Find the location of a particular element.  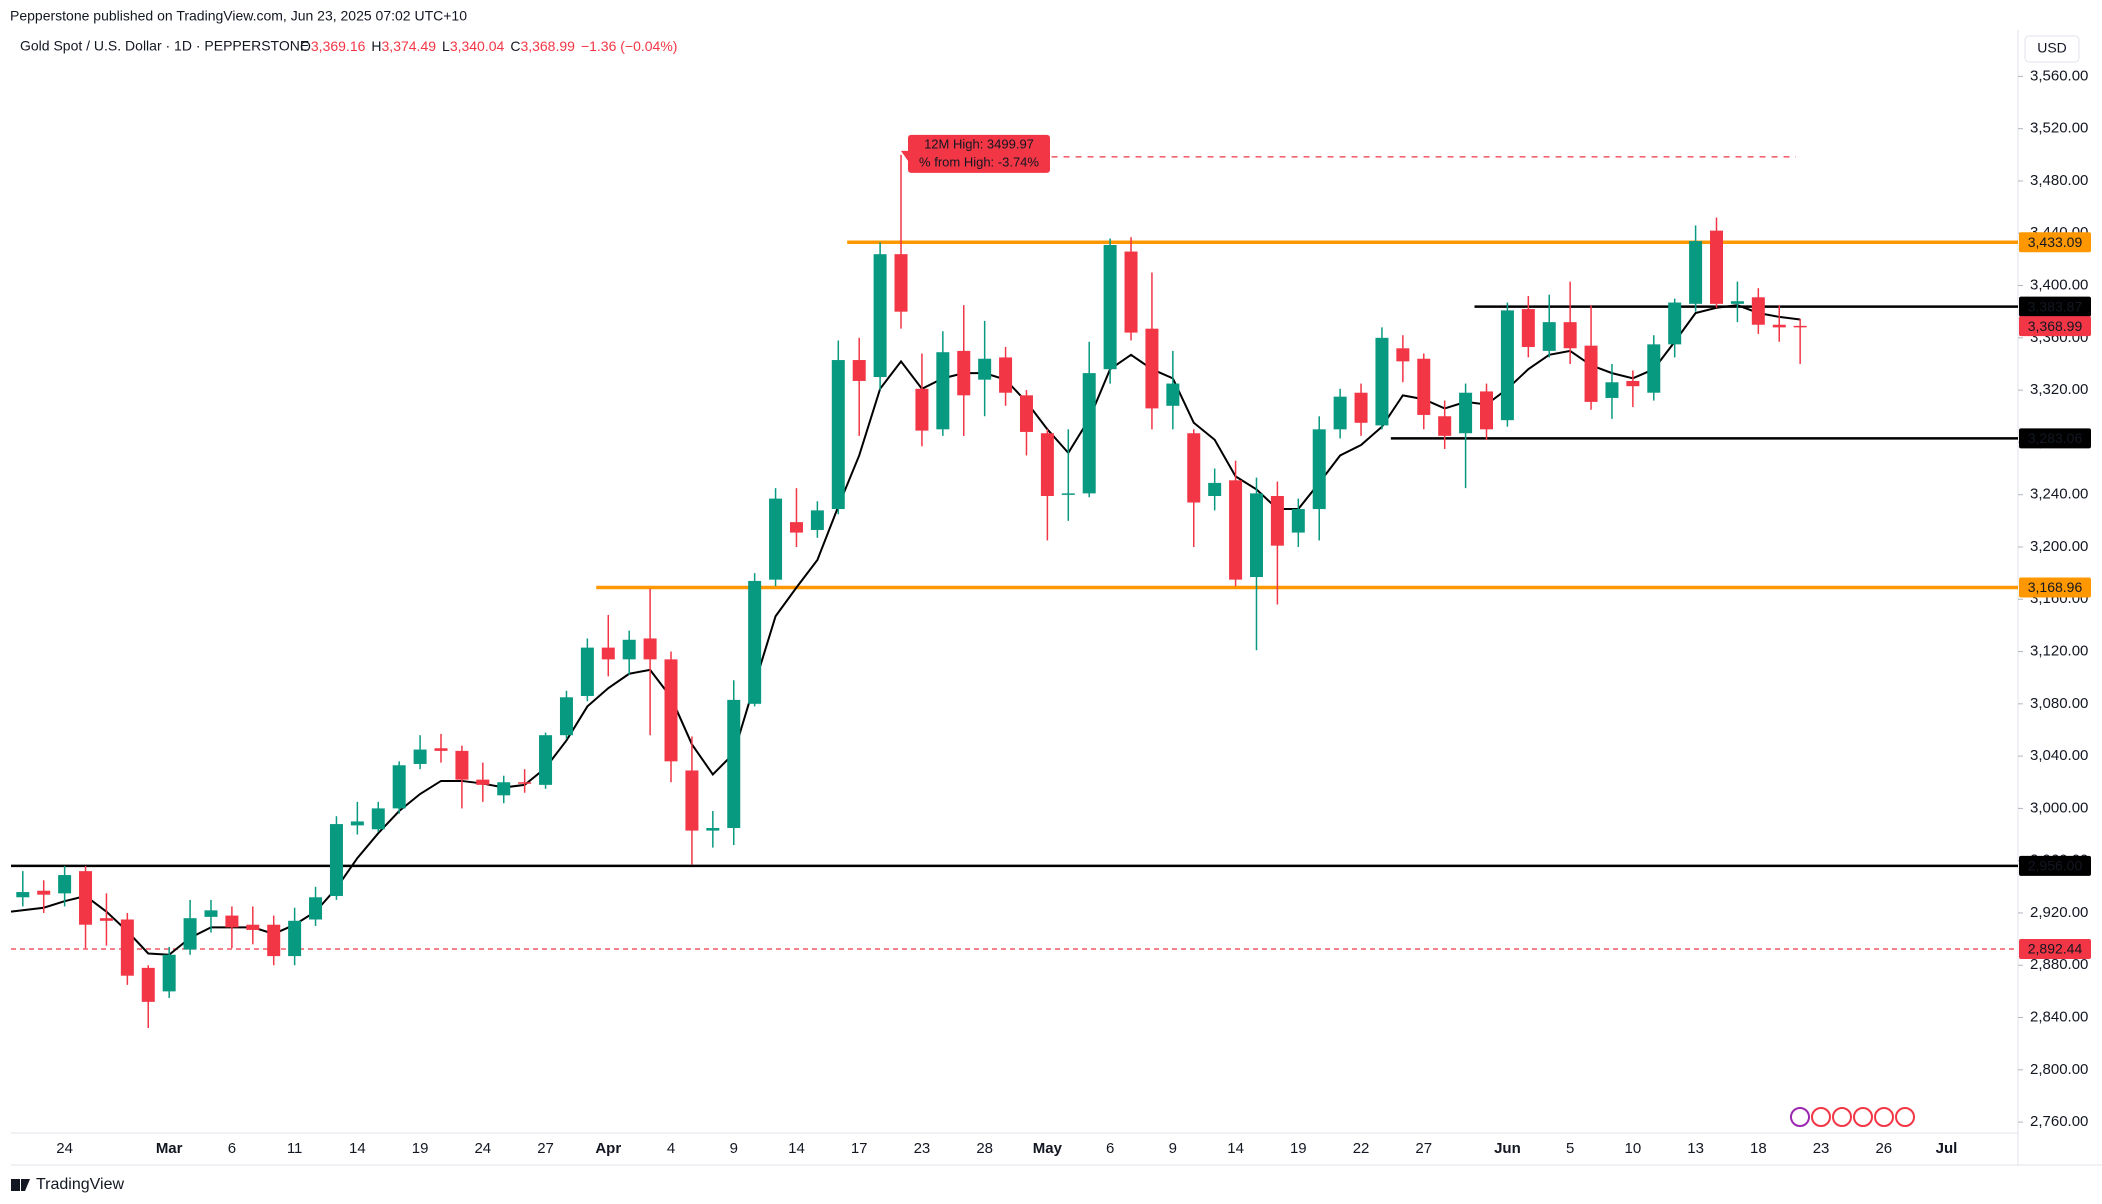

price-badge-label: 3,168.96 is located at coordinates (2055, 587).